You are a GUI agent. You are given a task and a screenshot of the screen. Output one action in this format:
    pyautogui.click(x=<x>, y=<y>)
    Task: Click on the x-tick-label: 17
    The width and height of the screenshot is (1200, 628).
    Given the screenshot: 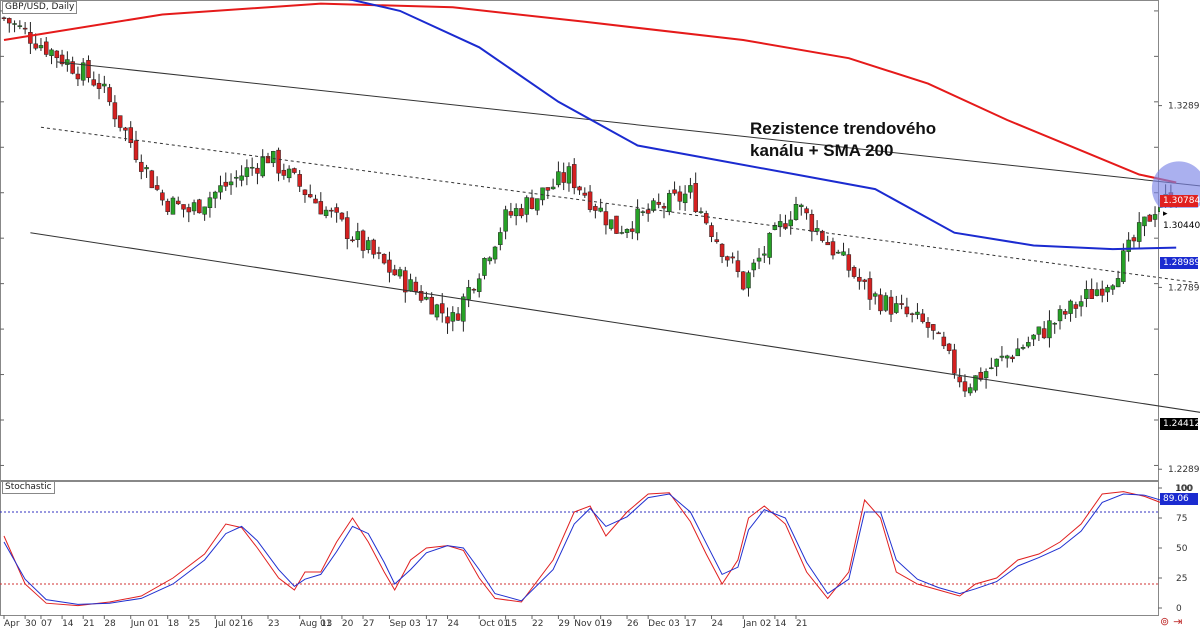 What is the action you would take?
    pyautogui.click(x=431, y=623)
    